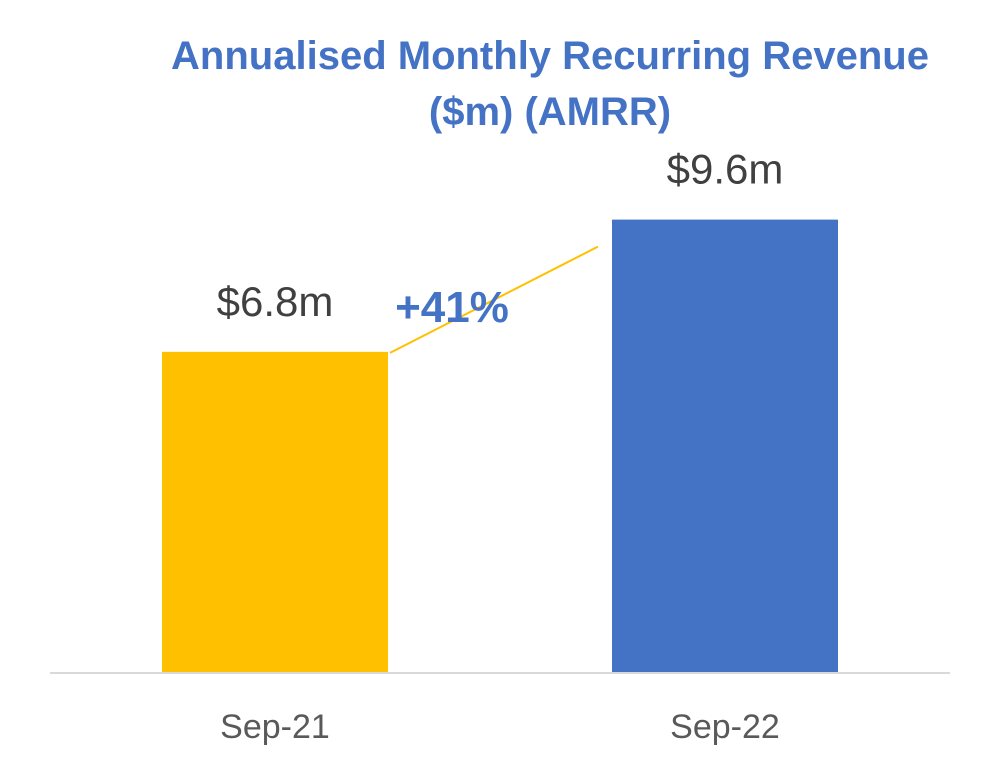 The width and height of the screenshot is (1008, 783). Describe the element at coordinates (452, 307) in the screenshot. I see `growth-annotation-label: +41%` at that location.